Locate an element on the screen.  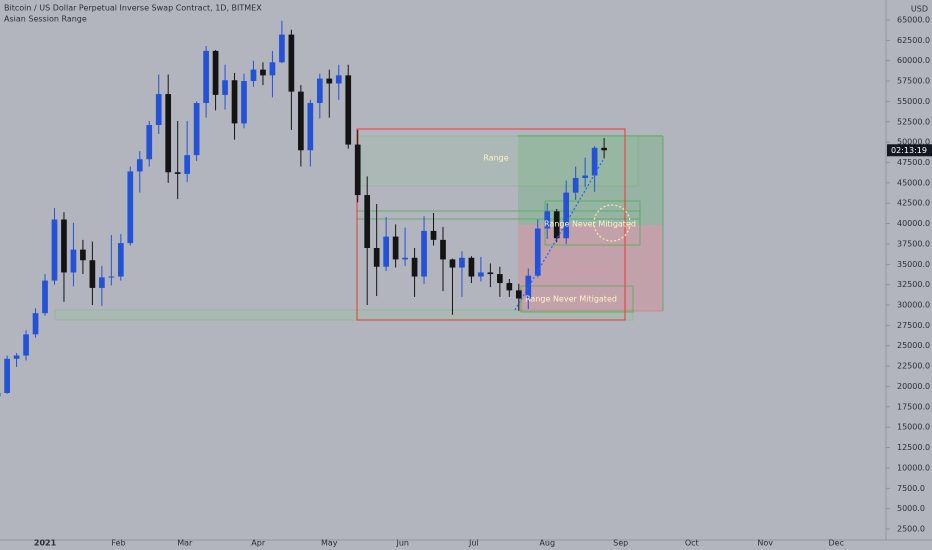
price-axis is located at coordinates (909, 275).